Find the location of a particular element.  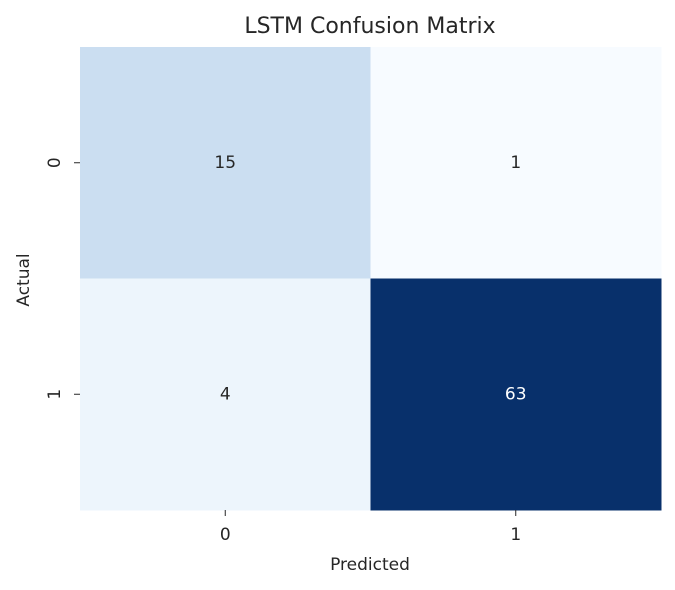

chart-title: LSTM Confusion Matrix is located at coordinates (369, 26).